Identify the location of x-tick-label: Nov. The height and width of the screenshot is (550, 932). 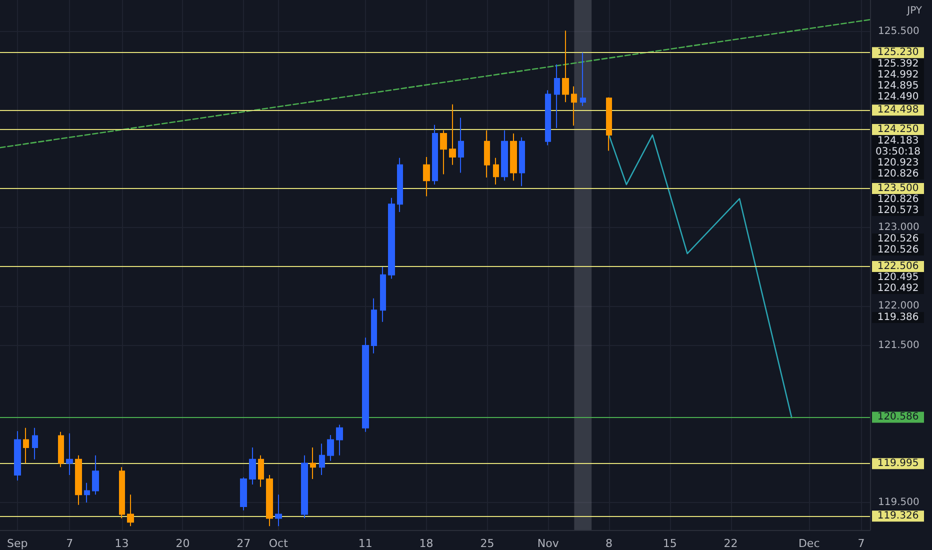
(548, 543).